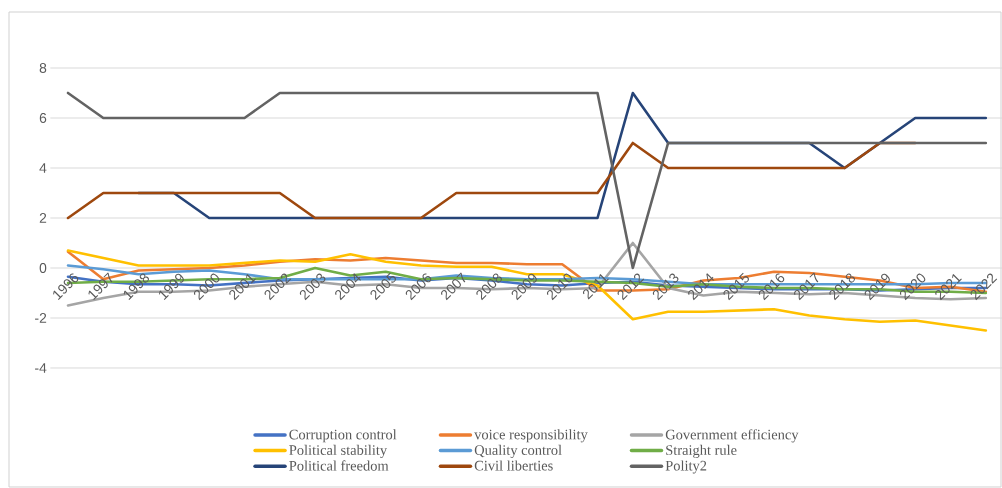 The width and height of the screenshot is (1002, 488). Describe the element at coordinates (43, 218) in the screenshot. I see `y-tick-label: 2` at that location.